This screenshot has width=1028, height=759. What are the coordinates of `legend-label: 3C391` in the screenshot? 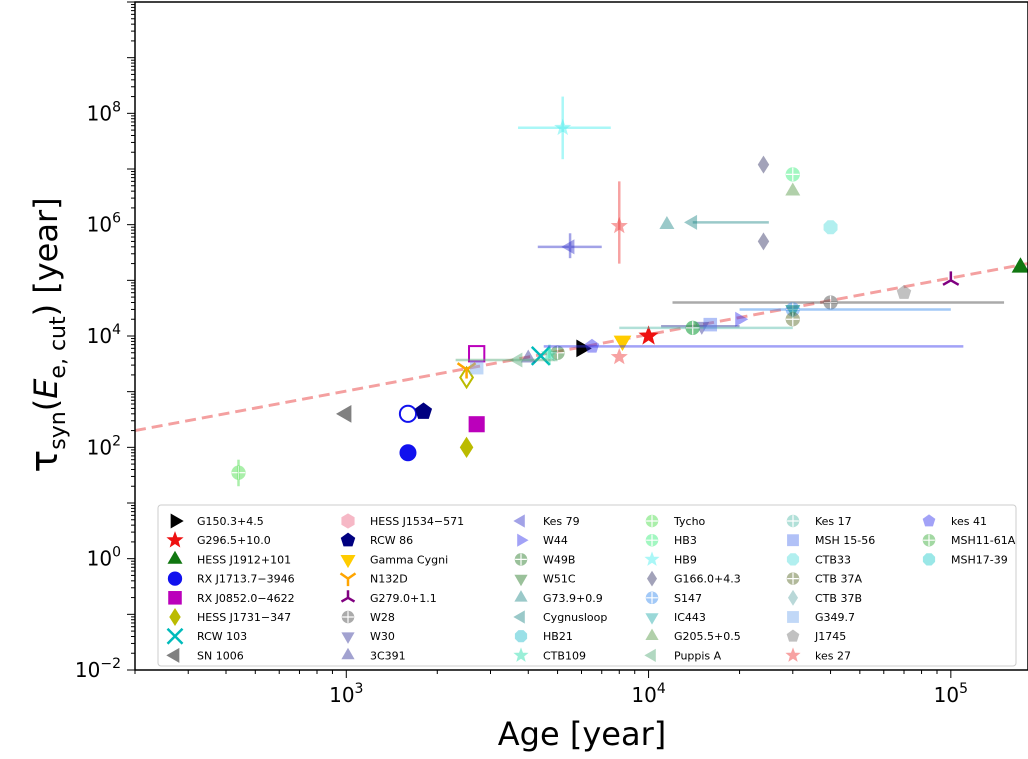 It's located at (388, 655).